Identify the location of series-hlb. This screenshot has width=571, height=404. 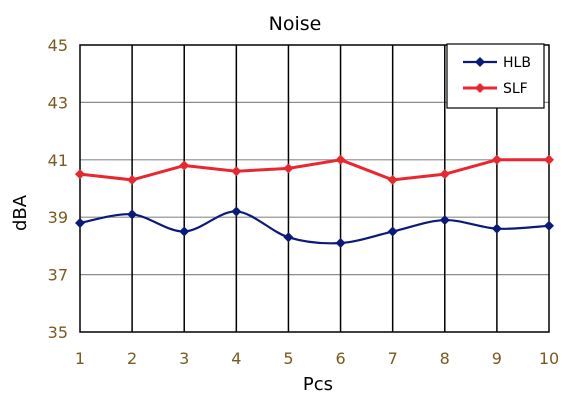
(314, 227).